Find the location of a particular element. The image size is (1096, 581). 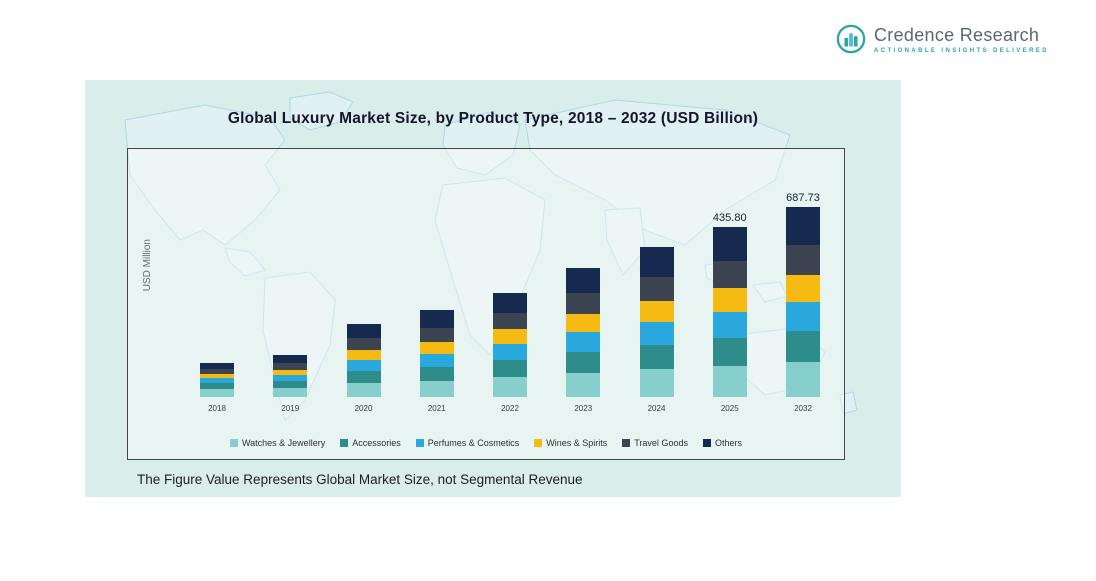

x-axis-tick-2018: 2018 is located at coordinates (217, 408).